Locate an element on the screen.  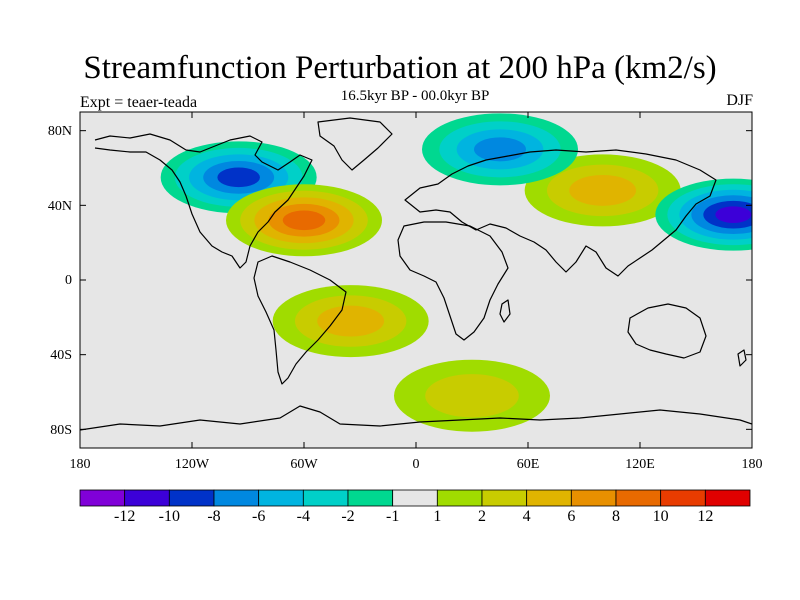
colorbar-label: 1 is located at coordinates (437, 516).